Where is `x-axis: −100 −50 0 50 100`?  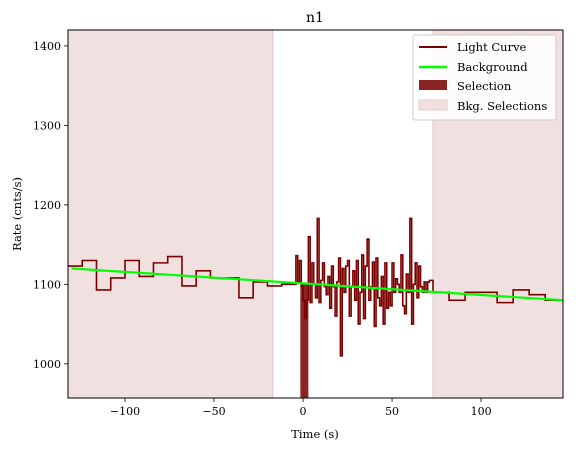
x-axis: −100 −50 0 50 100 is located at coordinates (301, 408).